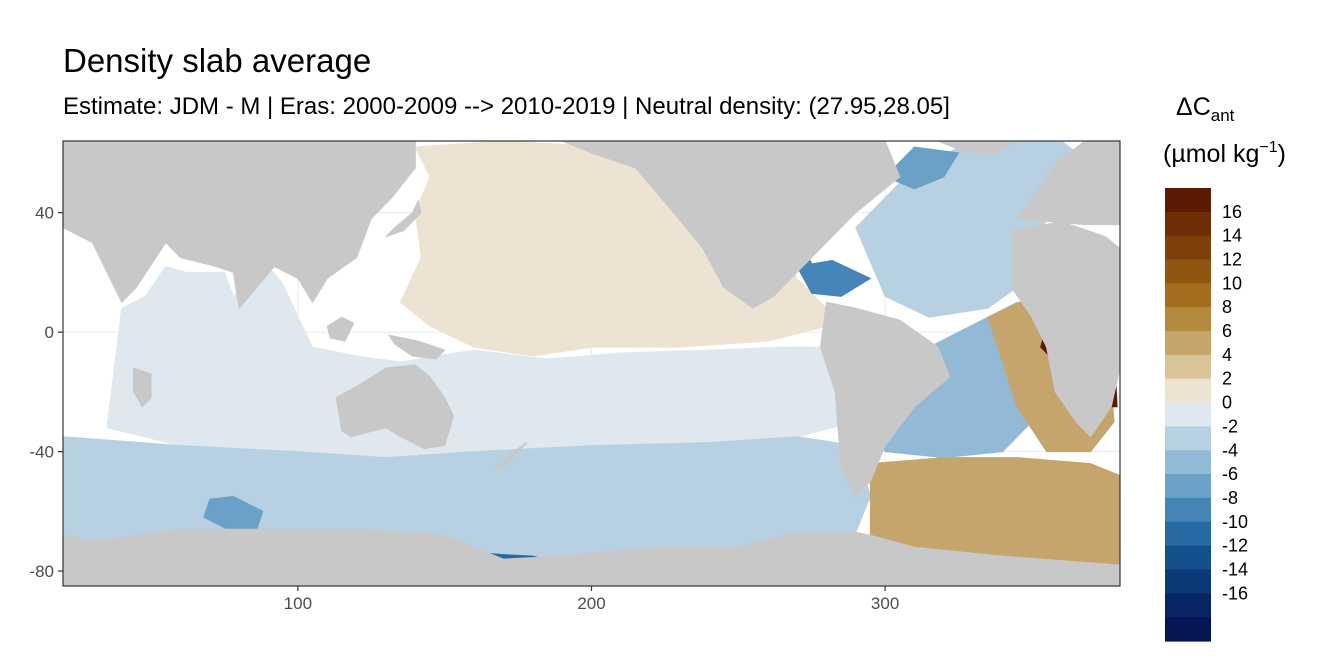  I want to click on legend-label: 12, so click(1232, 260).